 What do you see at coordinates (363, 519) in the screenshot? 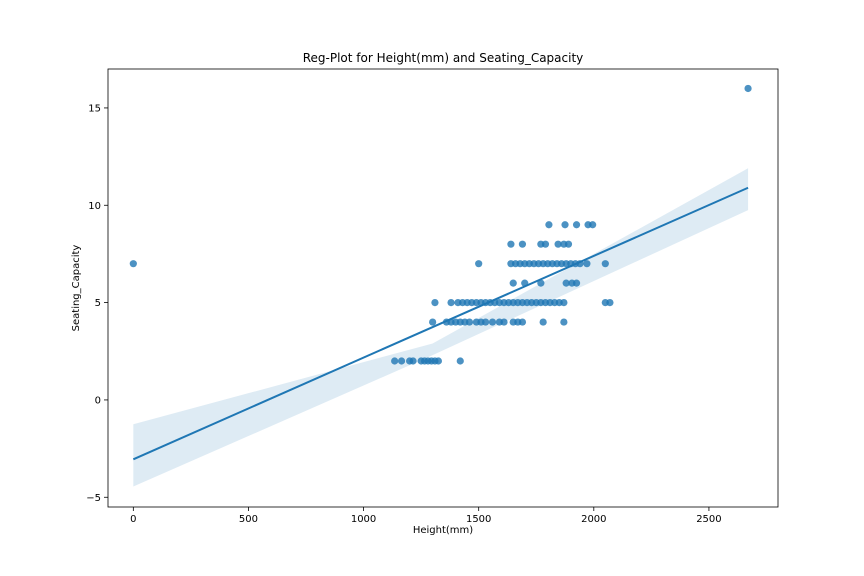
I see `x-tick-label: 1000` at bounding box center [363, 519].